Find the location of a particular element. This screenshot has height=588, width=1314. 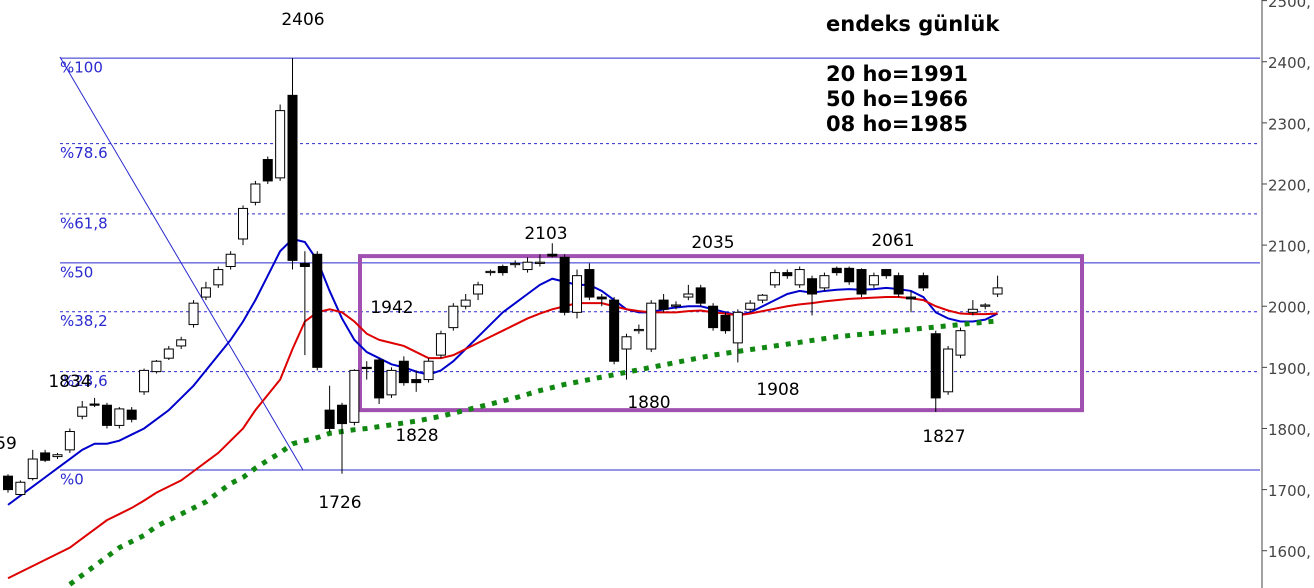

y-tick-label: 2000, is located at coordinates (1289, 308).